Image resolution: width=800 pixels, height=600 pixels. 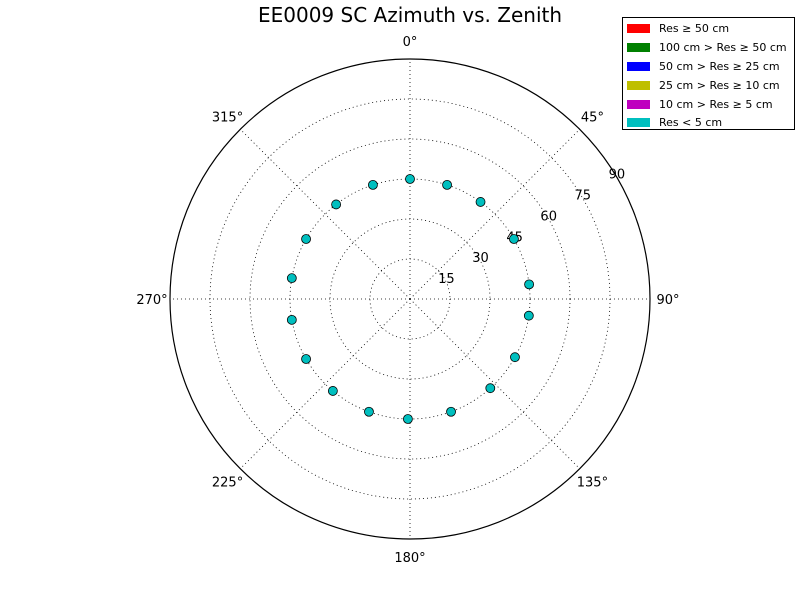 I want to click on legend-item: 10 cm > Res ≥ 5 cm, so click(x=700, y=104).